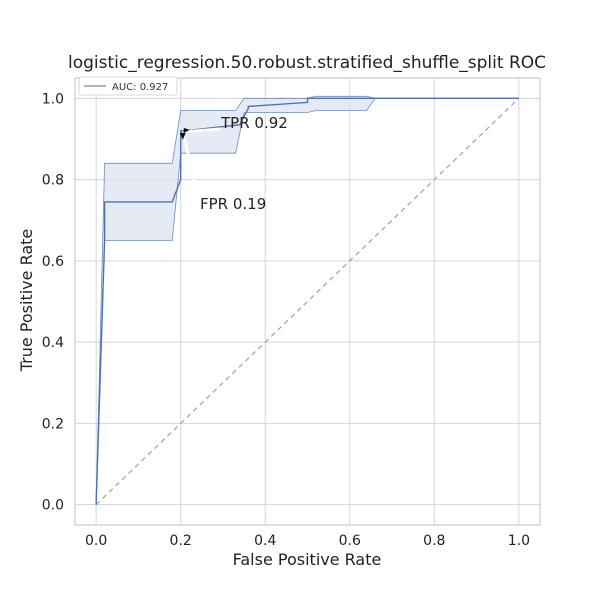 This screenshot has height=600, width=600. What do you see at coordinates (96, 541) in the screenshot?
I see `x-tick-label: 0.0` at bounding box center [96, 541].